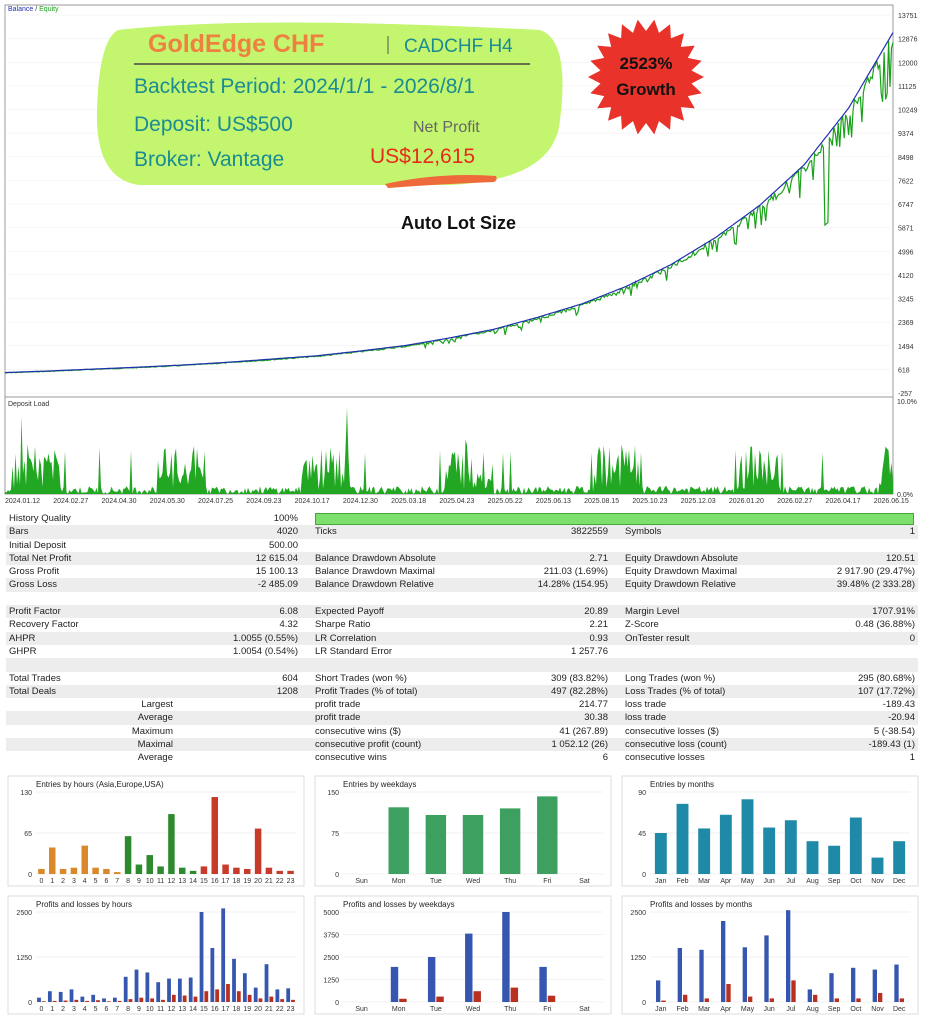 This screenshot has width=928, height=1023. I want to click on date-tick-label: 2025.03.18, so click(408, 501).